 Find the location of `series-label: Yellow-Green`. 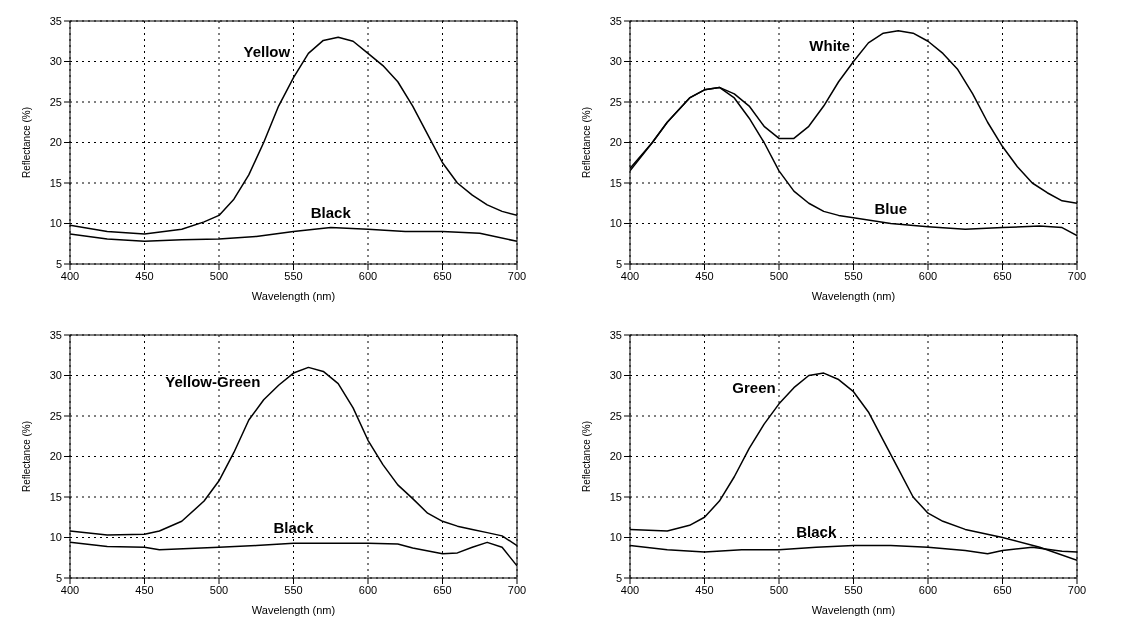

series-label: Yellow-Green is located at coordinates (213, 382).